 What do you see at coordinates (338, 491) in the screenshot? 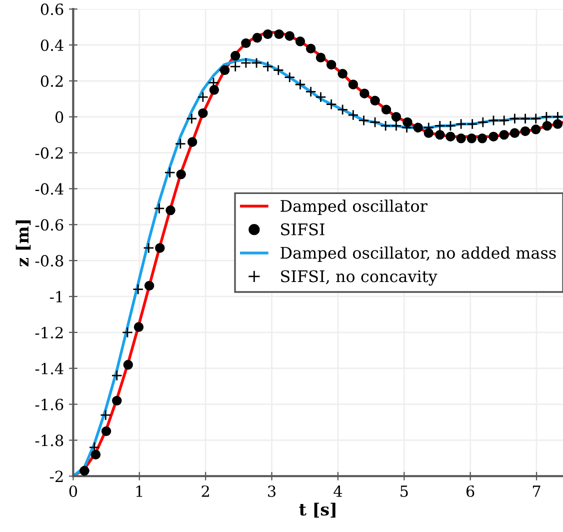
I see `x-tick-label: 4` at bounding box center [338, 491].